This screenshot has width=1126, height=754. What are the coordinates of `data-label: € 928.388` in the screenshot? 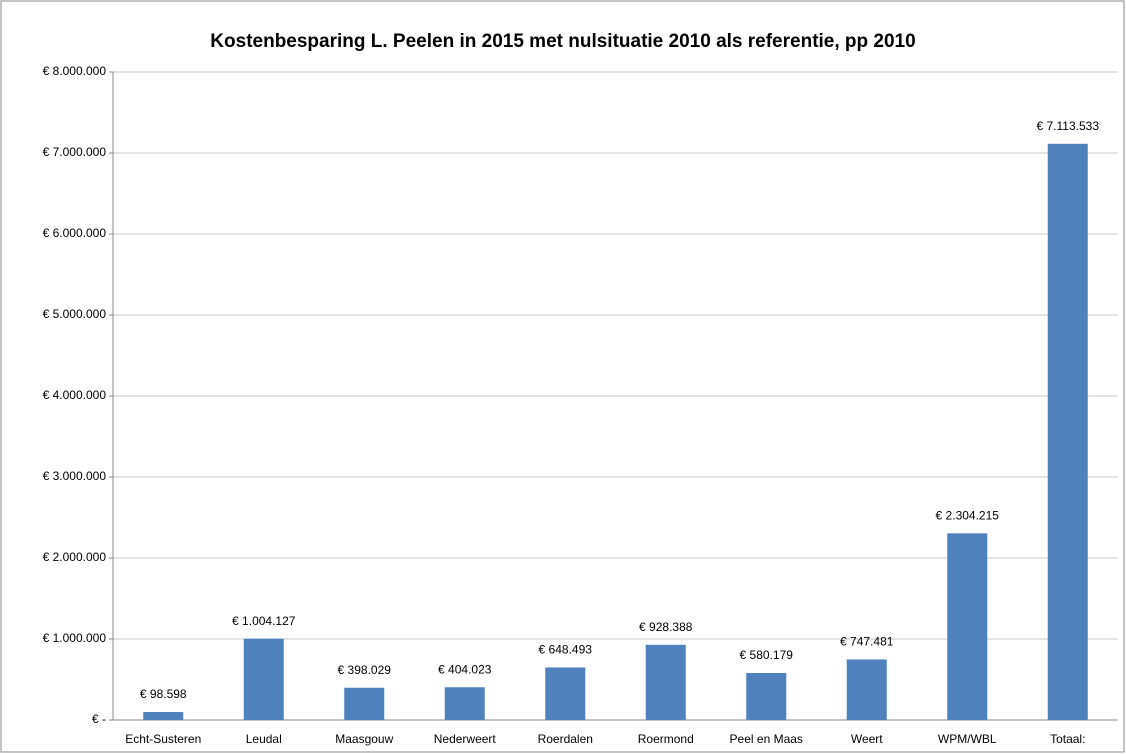 It's located at (666, 627).